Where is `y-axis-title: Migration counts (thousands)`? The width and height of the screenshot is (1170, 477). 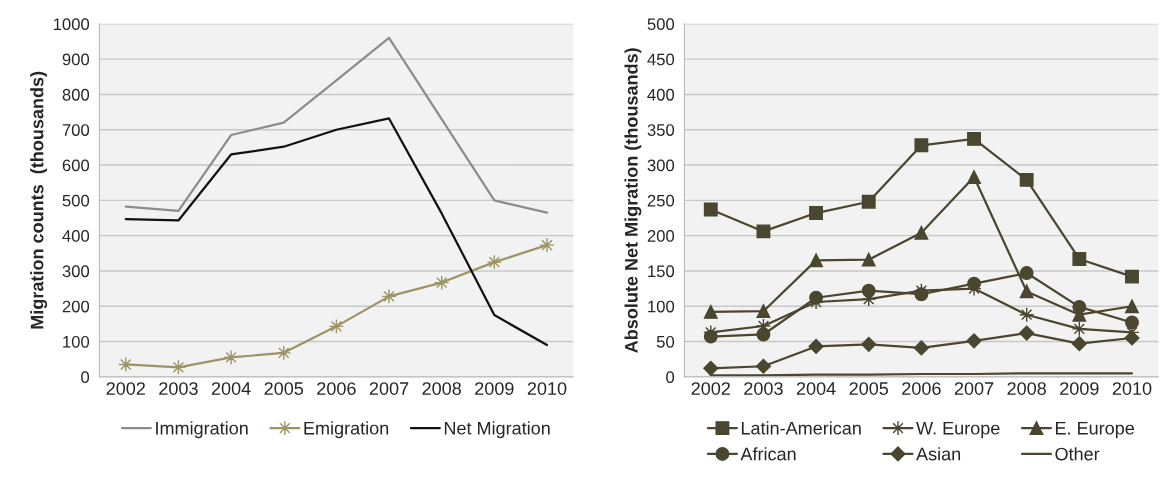 y-axis-title: Migration counts (thousands) is located at coordinates (39, 200).